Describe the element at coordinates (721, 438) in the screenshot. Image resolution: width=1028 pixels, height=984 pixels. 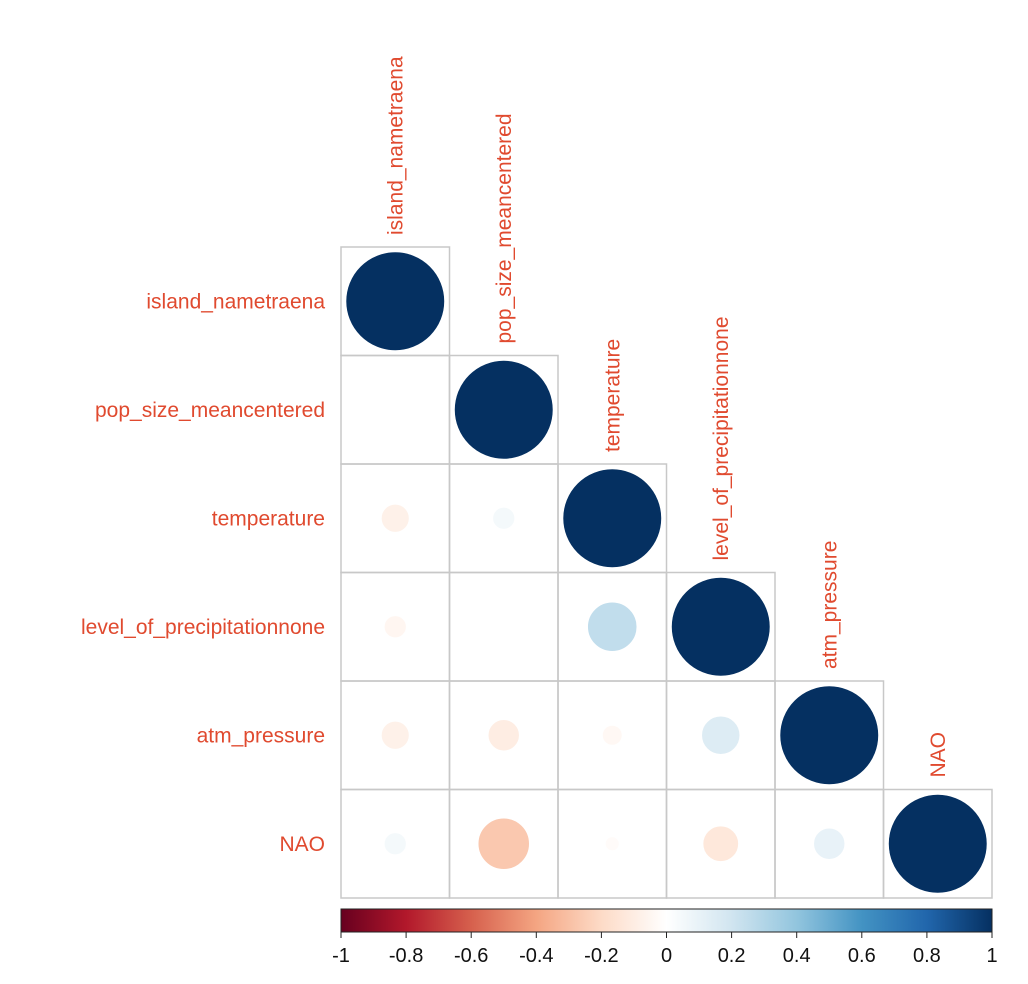
I see `column-label: level_of_precipitationnone` at that location.